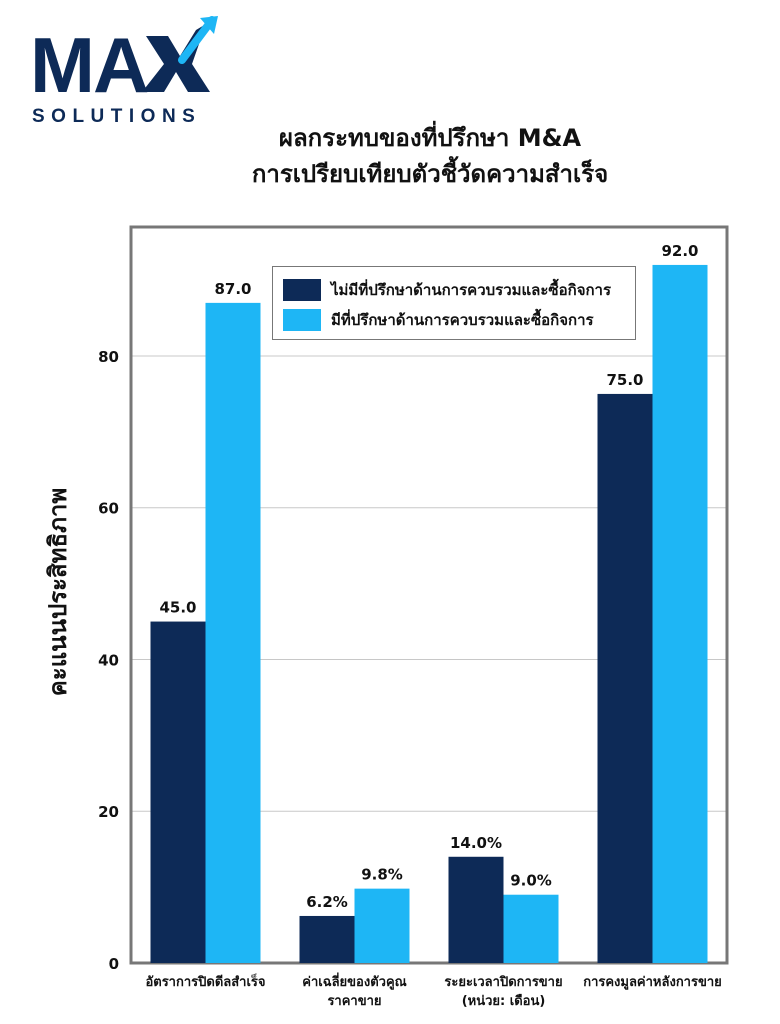 This screenshot has height=1024, width=780. What do you see at coordinates (116, 116) in the screenshot?
I see `logo-subtitle: SOLUTIONS` at bounding box center [116, 116].